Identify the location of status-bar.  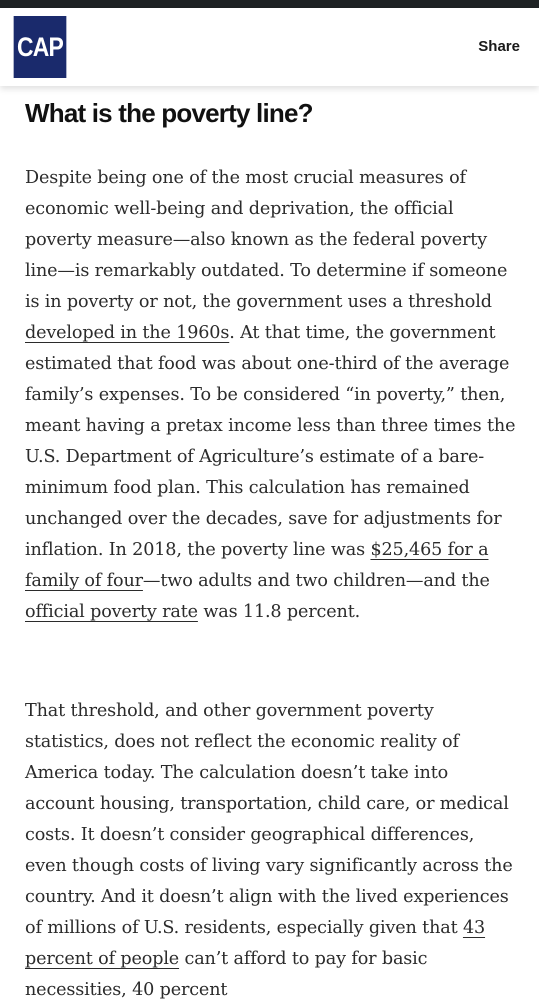
(269, 4).